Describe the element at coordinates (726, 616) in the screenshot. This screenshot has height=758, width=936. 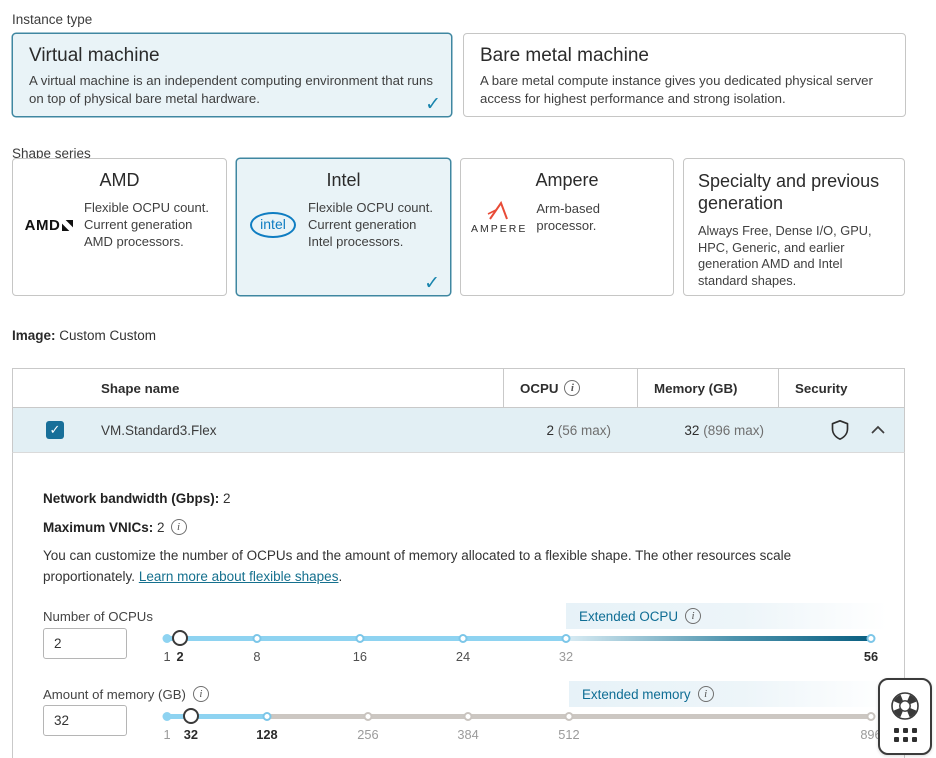
I see `extended-ocpu-area: Extended OCPU i` at that location.